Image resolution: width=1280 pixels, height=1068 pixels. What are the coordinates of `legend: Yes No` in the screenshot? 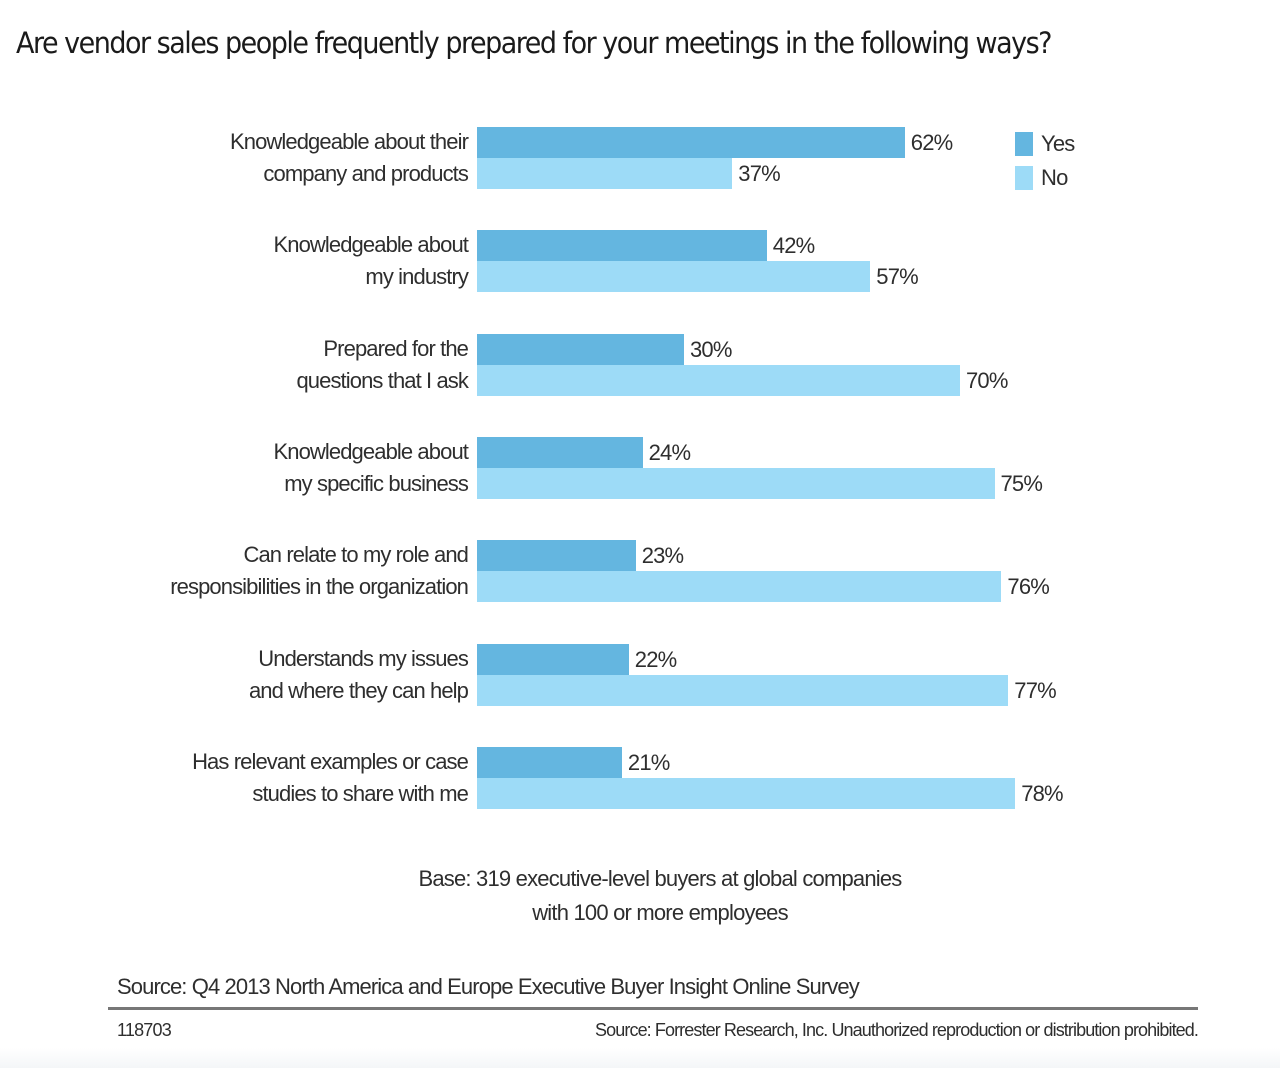 It's located at (1045, 161).